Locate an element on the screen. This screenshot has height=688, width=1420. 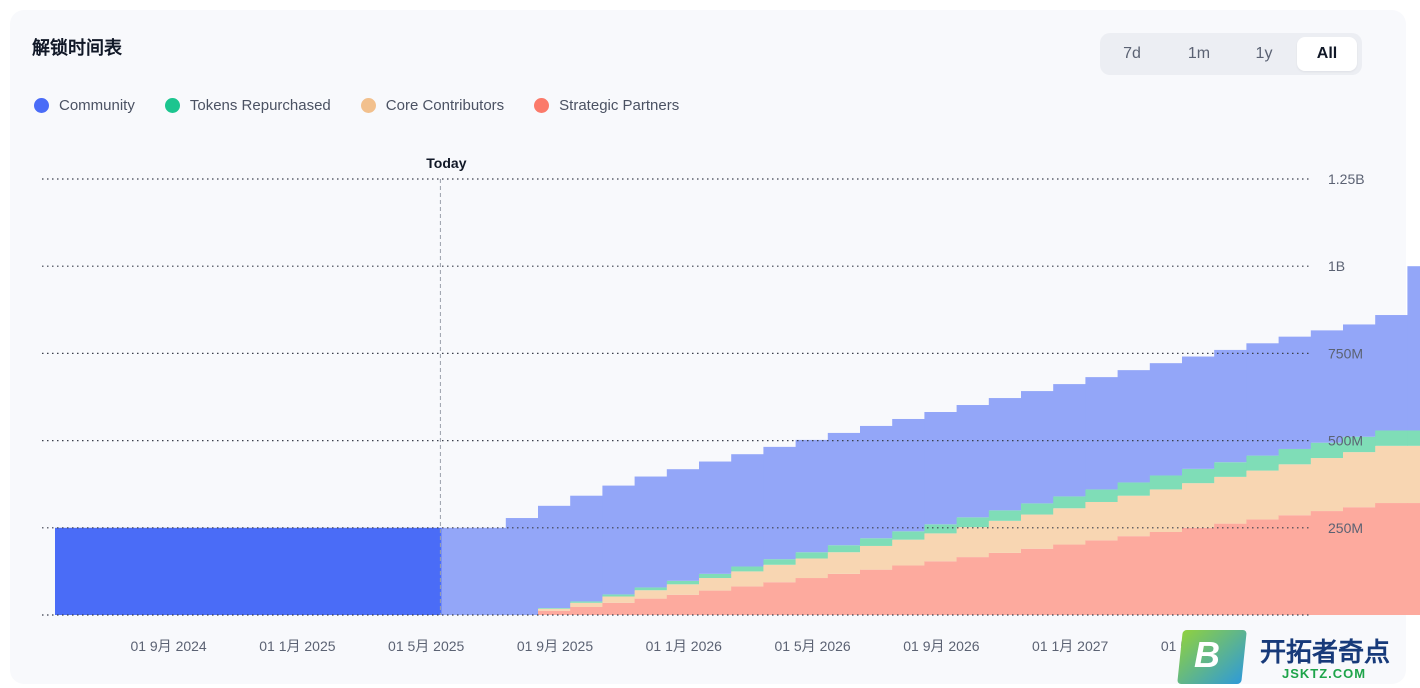
y-tick-label: 250M is located at coordinates (1345, 528).